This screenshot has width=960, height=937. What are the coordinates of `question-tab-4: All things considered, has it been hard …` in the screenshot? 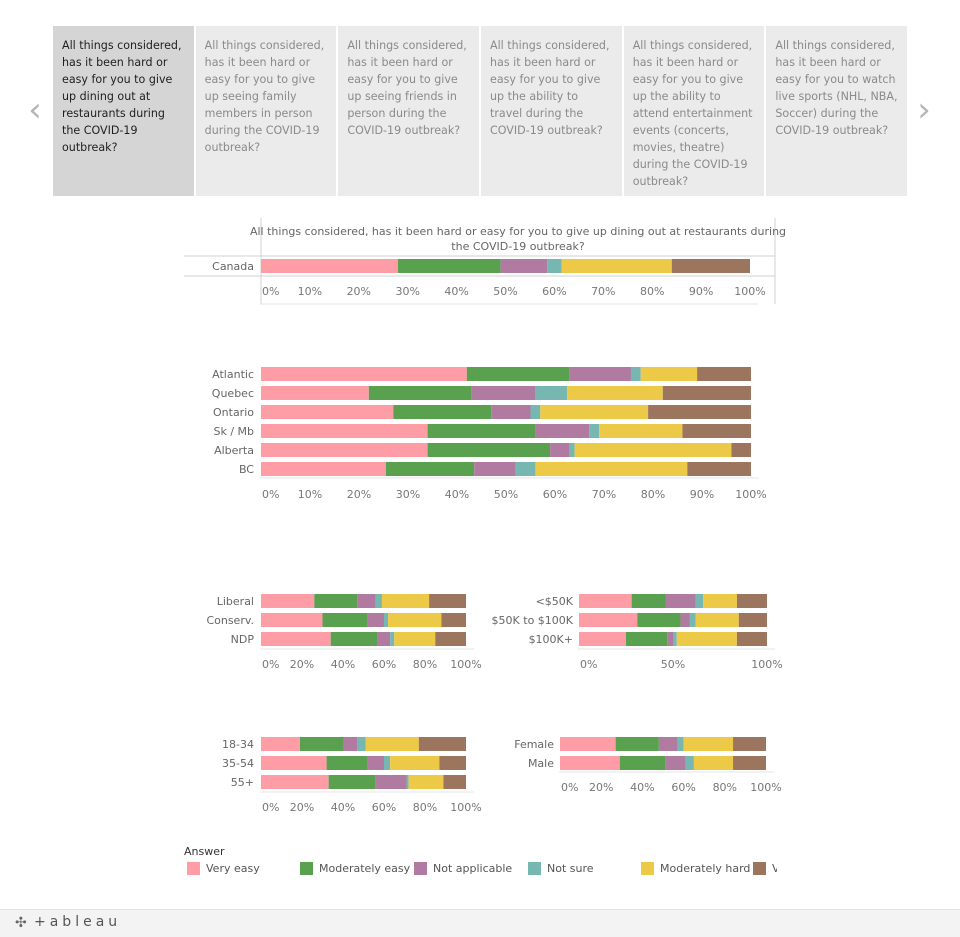 It's located at (551, 111).